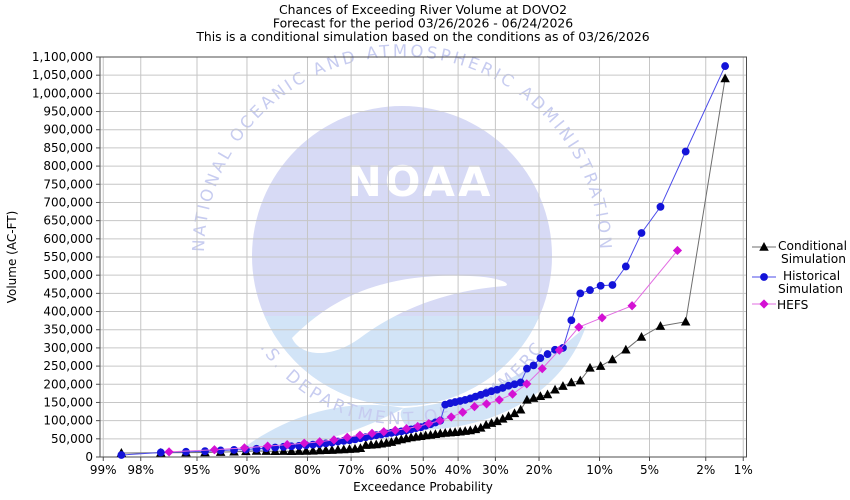 The height and width of the screenshot is (500, 850). Describe the element at coordinates (68, 130) in the screenshot. I see `y-tick-label: 900,000` at that location.